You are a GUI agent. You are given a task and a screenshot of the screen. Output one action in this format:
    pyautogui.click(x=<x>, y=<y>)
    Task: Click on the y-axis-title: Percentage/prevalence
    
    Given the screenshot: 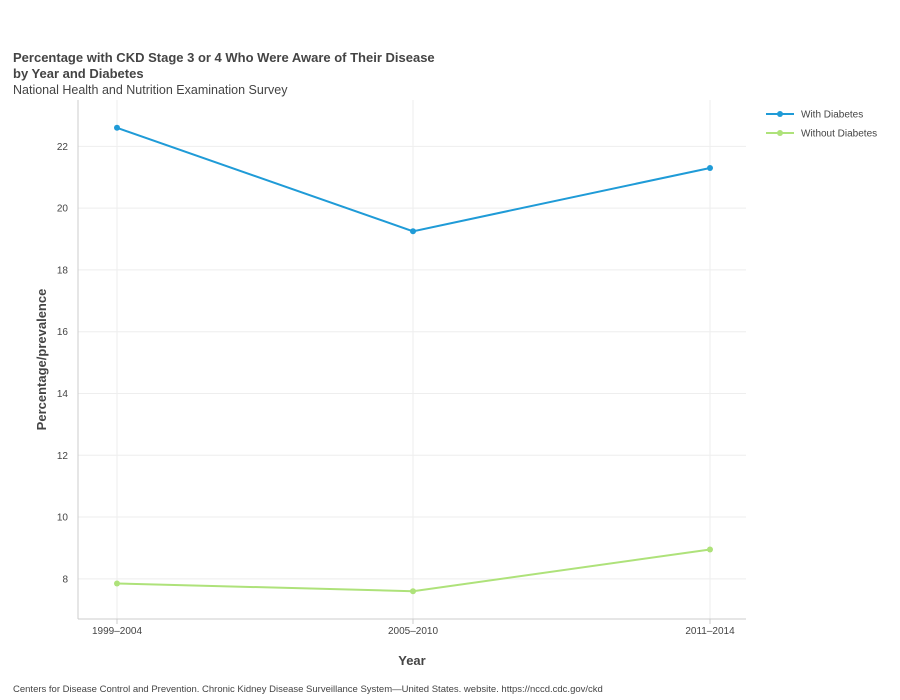 What is the action you would take?
    pyautogui.click(x=41, y=360)
    